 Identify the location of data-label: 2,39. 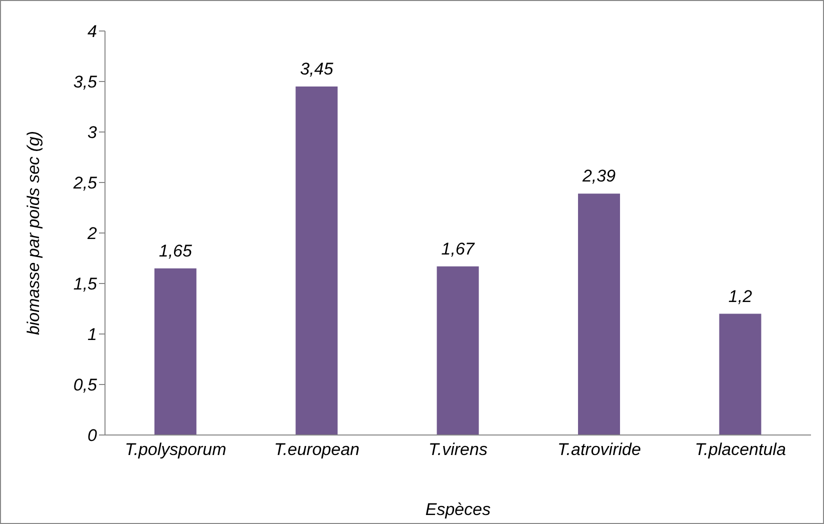
(598, 176).